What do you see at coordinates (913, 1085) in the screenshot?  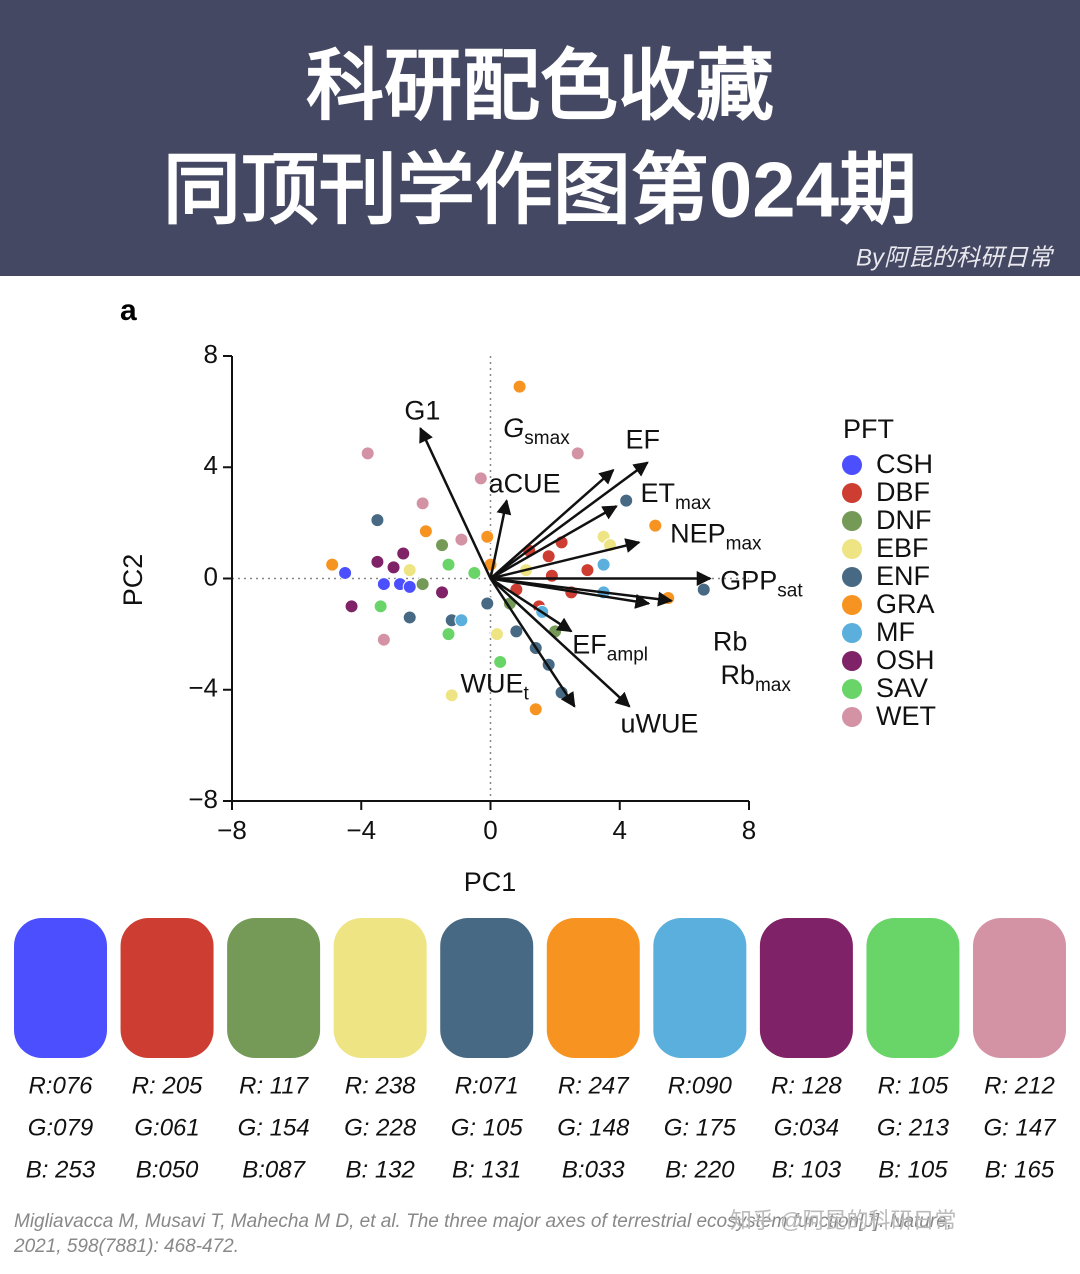 I see `rgb-label: R: 105` at bounding box center [913, 1085].